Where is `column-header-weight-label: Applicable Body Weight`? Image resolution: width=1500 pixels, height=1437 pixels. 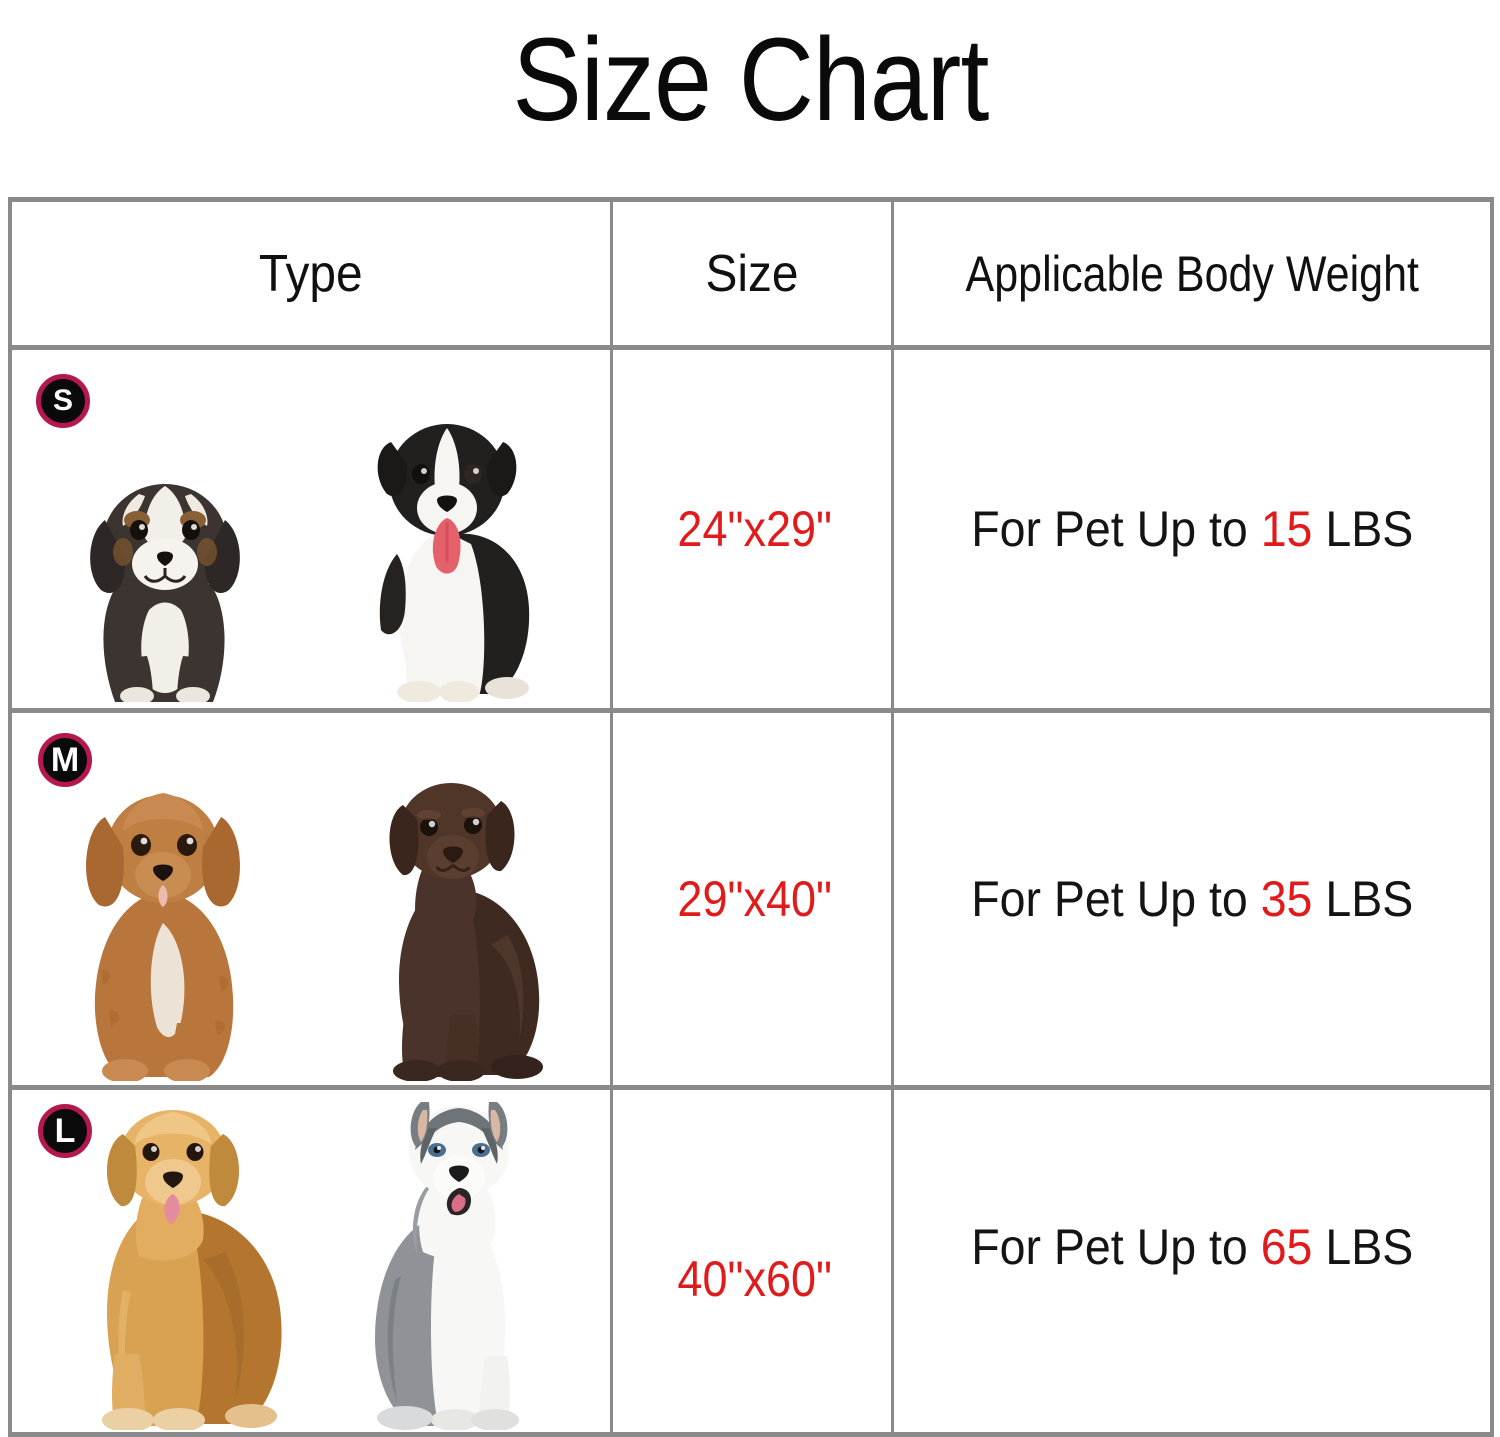 column-header-weight-label: Applicable Body Weight is located at coordinates (1192, 273).